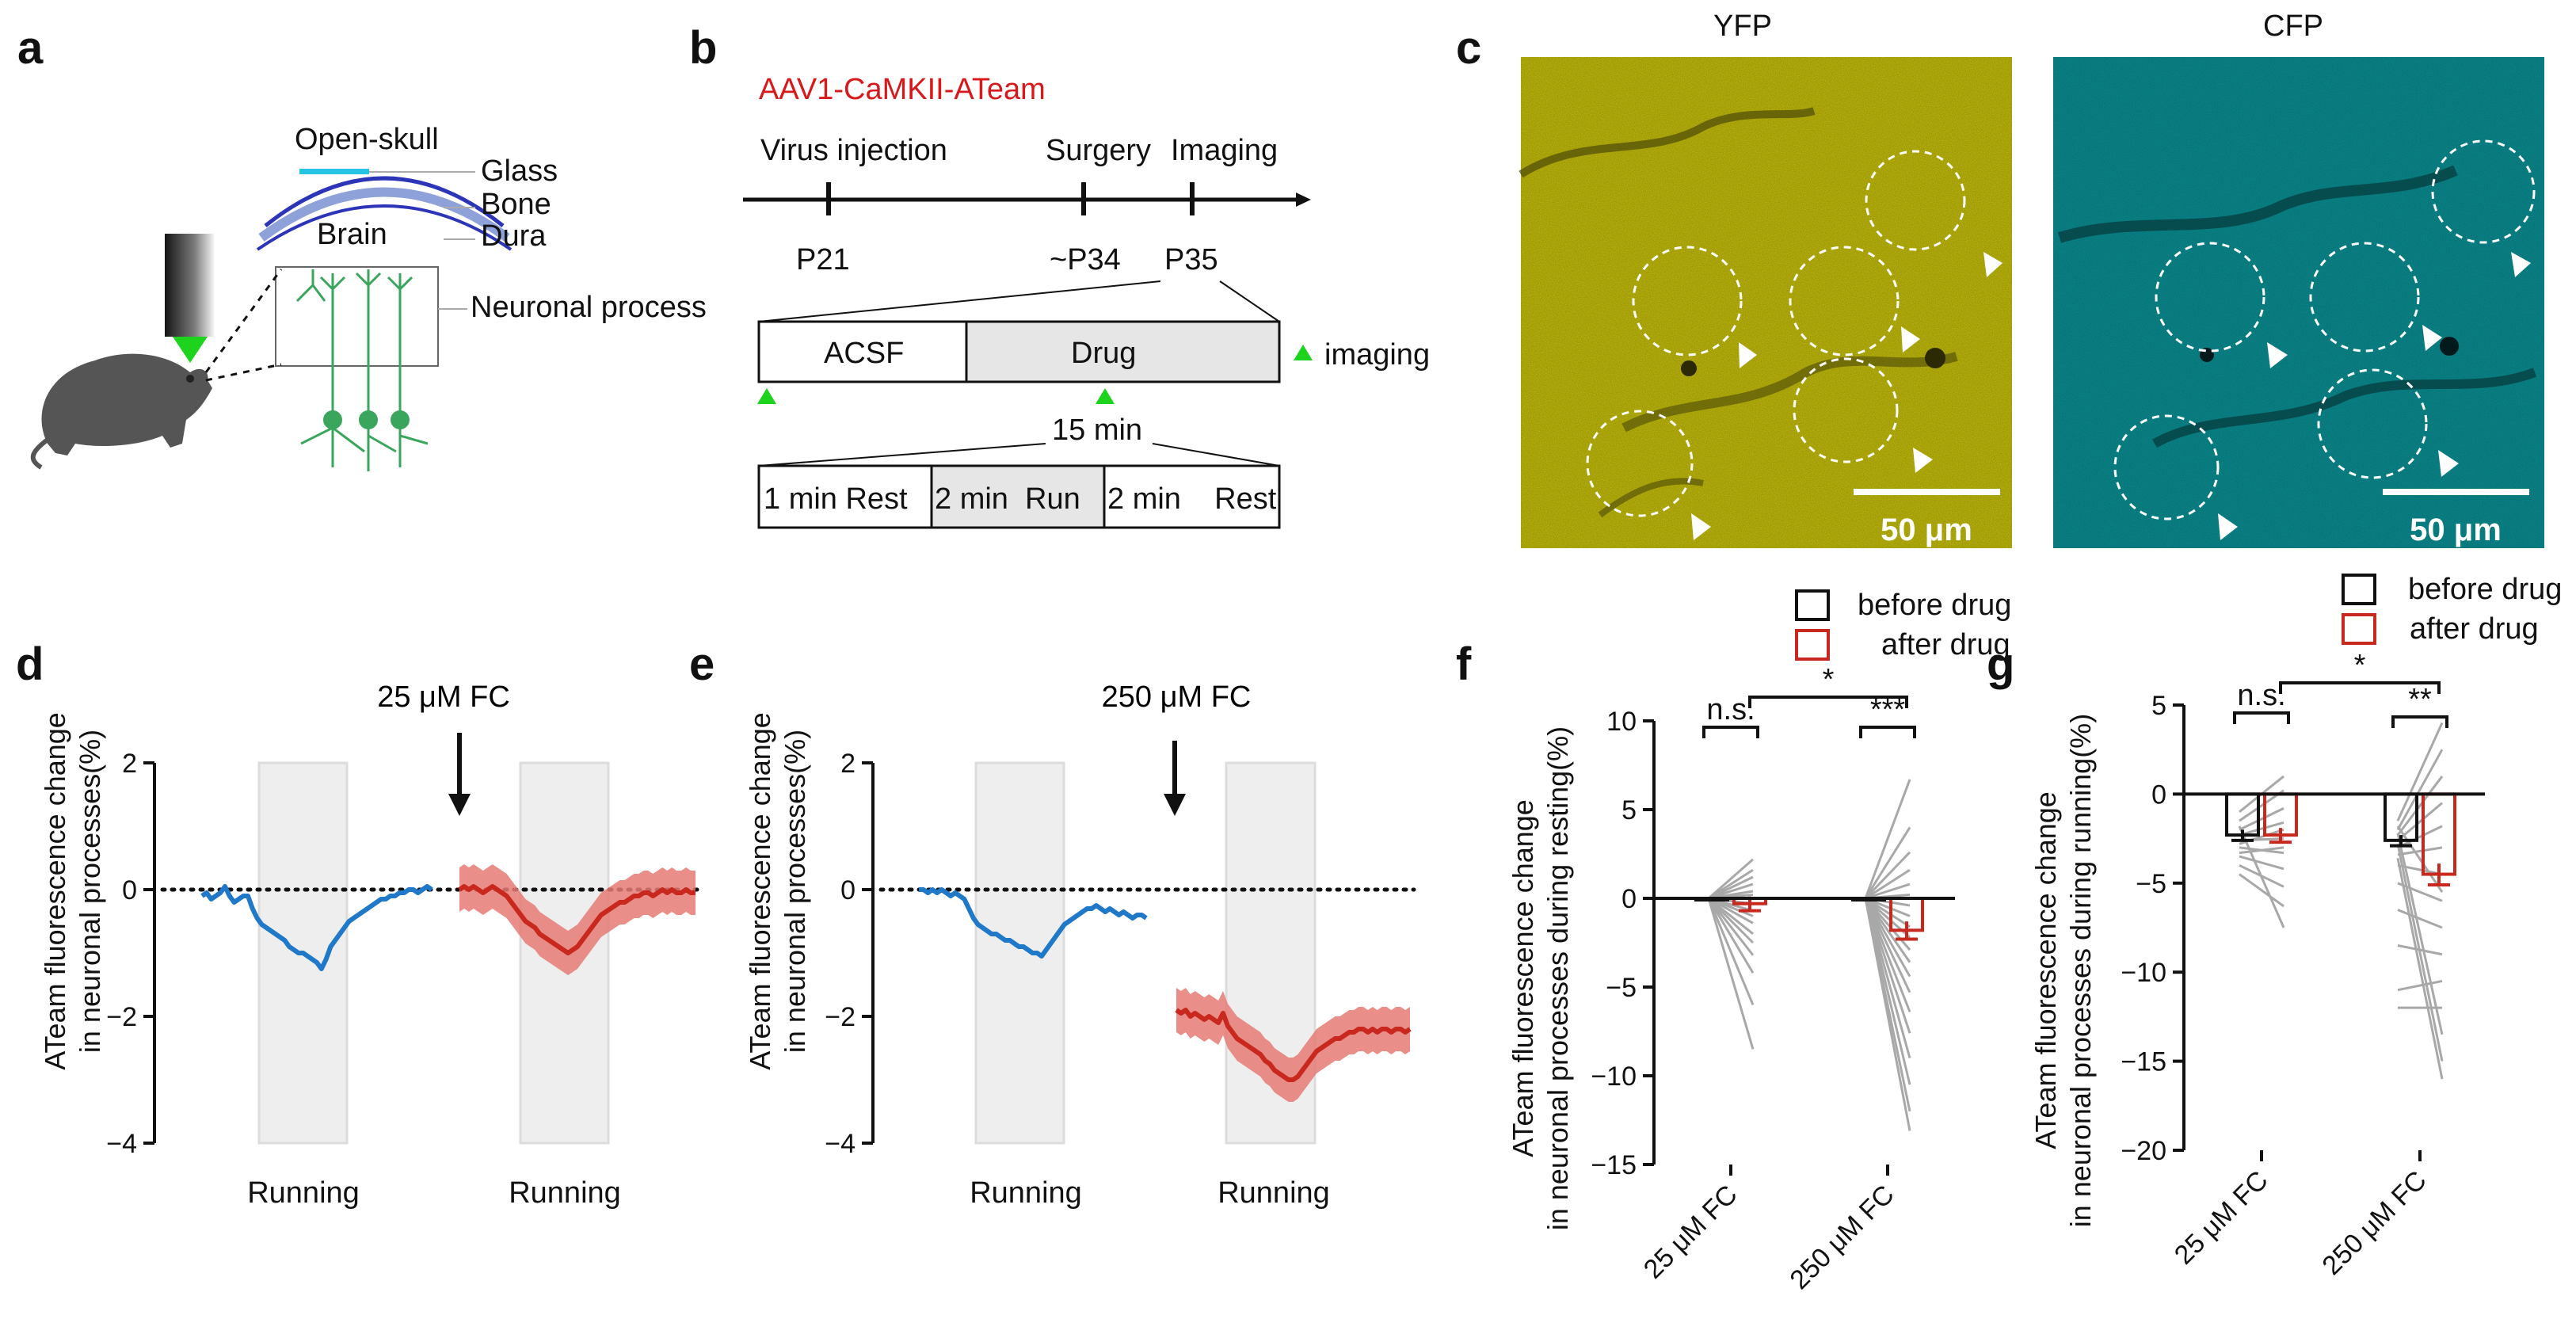 The height and width of the screenshot is (1338, 2576). What do you see at coordinates (1927, 530) in the screenshot?
I see `yfp-scale-label: 50 μm` at bounding box center [1927, 530].